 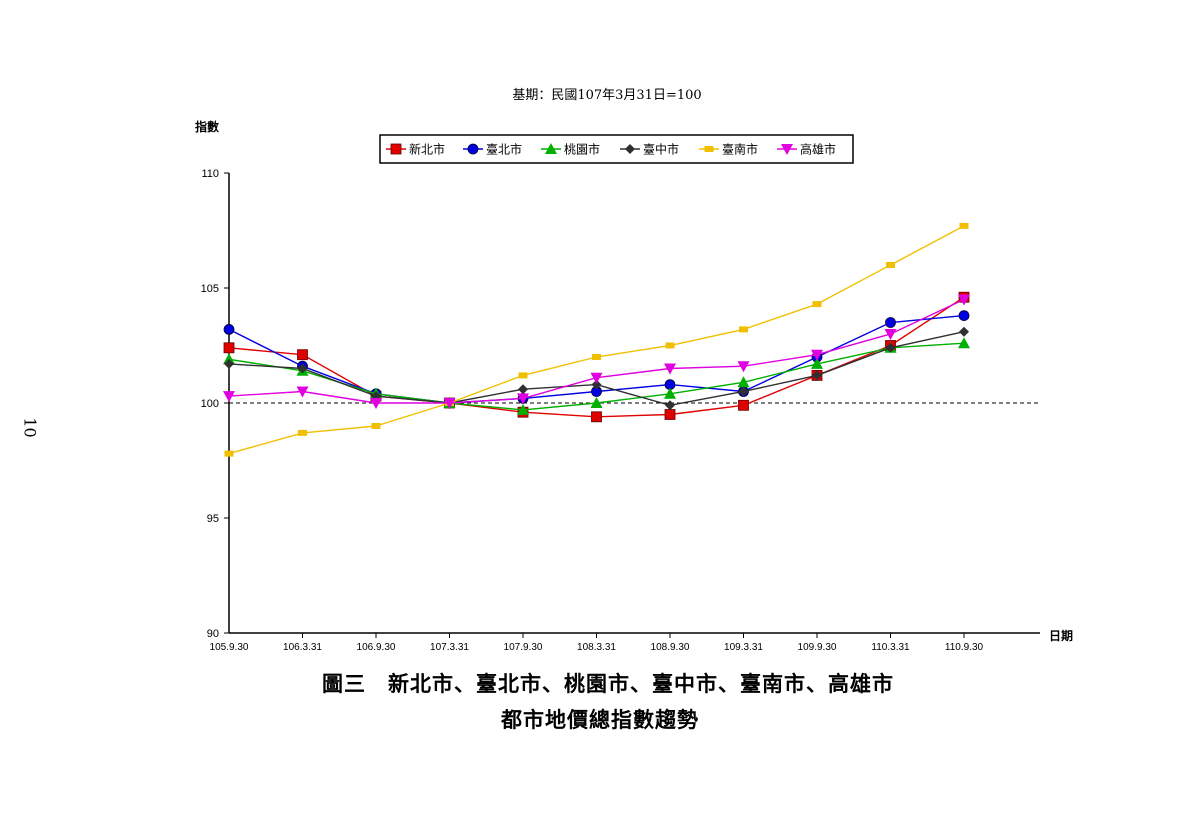 I want to click on legend-label: 桃園市, so click(x=582, y=149).